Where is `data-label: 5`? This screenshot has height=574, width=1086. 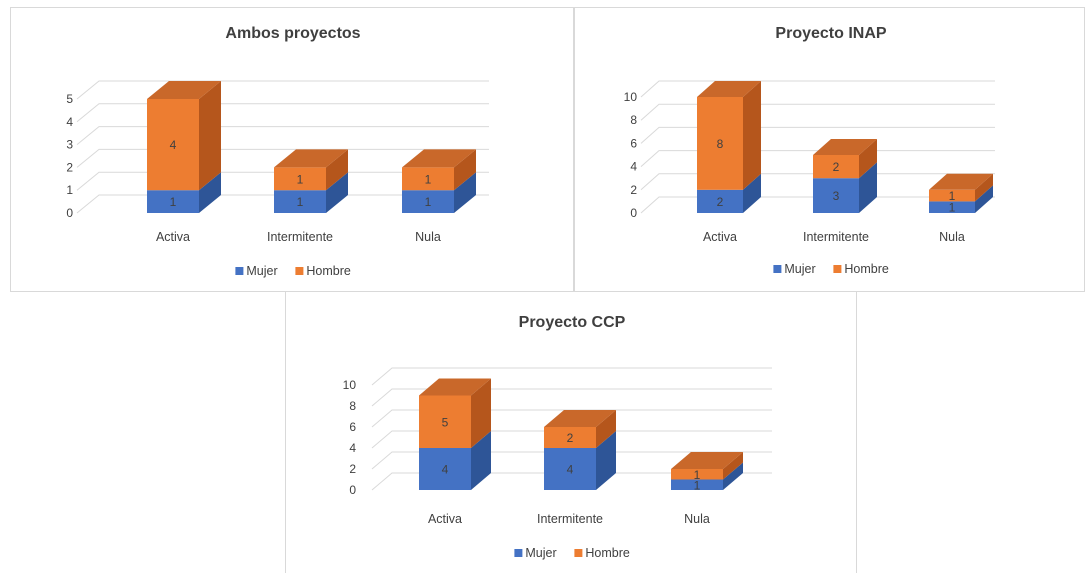
data-label: 5 is located at coordinates (445, 422).